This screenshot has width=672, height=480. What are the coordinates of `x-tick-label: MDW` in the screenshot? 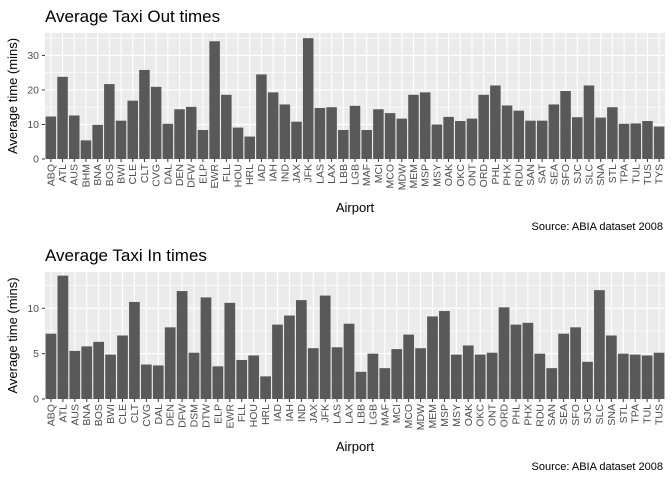 It's located at (421, 417).